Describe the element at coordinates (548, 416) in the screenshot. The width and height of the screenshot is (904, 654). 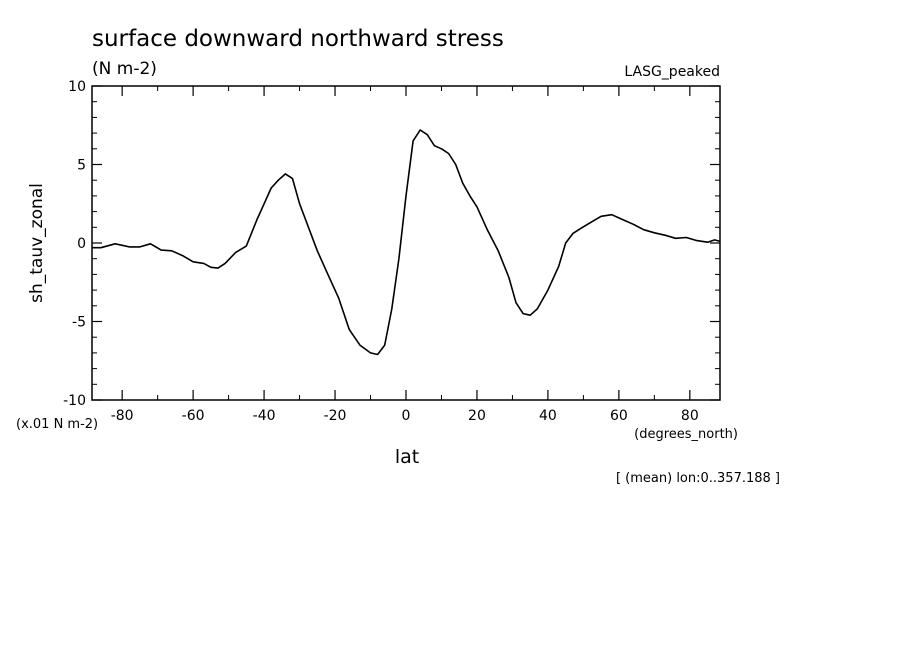
I see `x-tick-label: 40` at that location.